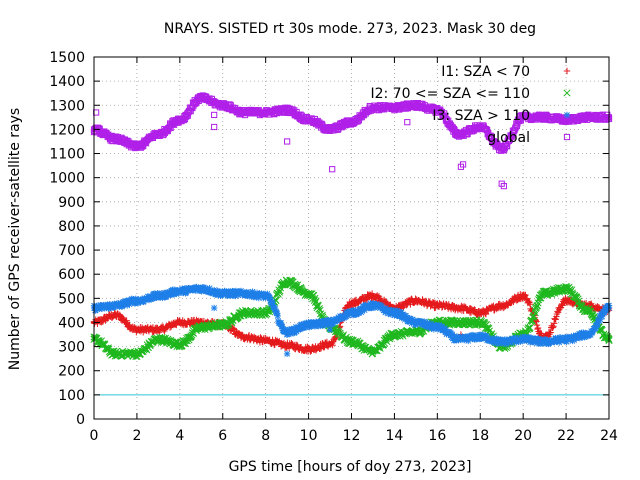  Describe the element at coordinates (508, 138) in the screenshot. I see `legend-label: global` at that location.